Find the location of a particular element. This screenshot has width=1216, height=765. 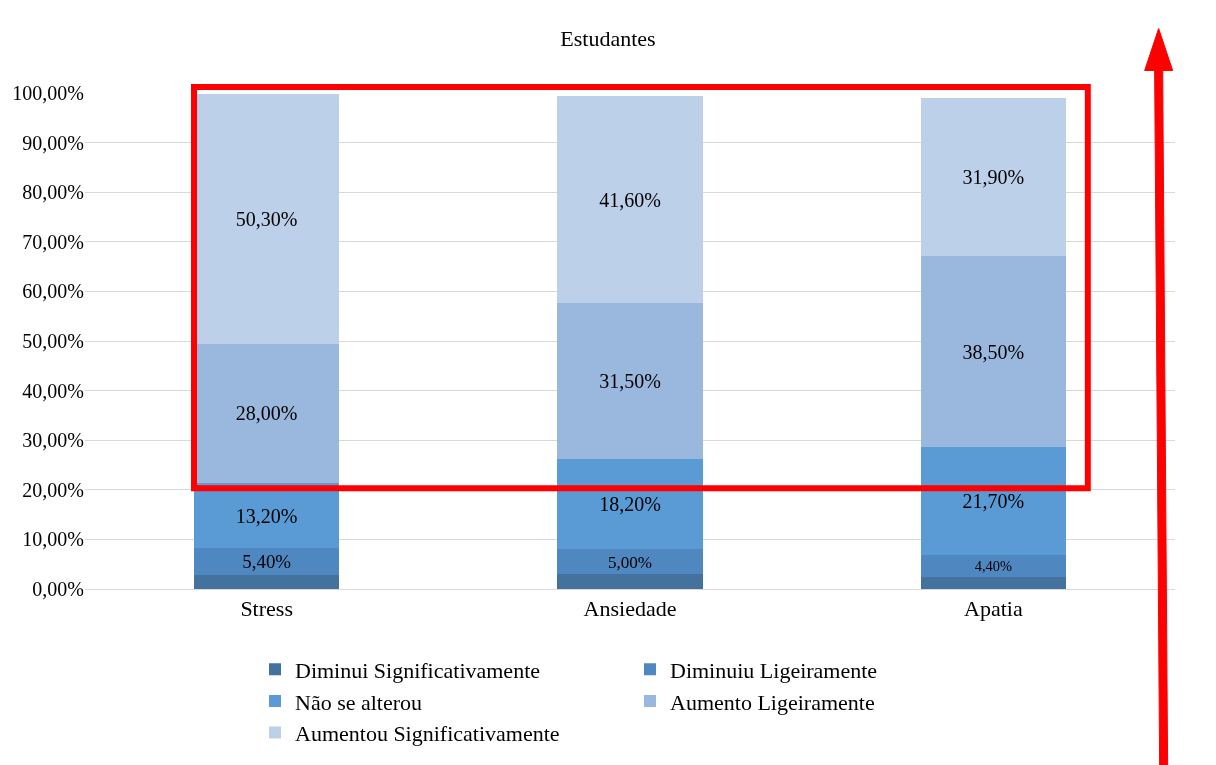

y-tick-label: 90,00% is located at coordinates (53, 142).